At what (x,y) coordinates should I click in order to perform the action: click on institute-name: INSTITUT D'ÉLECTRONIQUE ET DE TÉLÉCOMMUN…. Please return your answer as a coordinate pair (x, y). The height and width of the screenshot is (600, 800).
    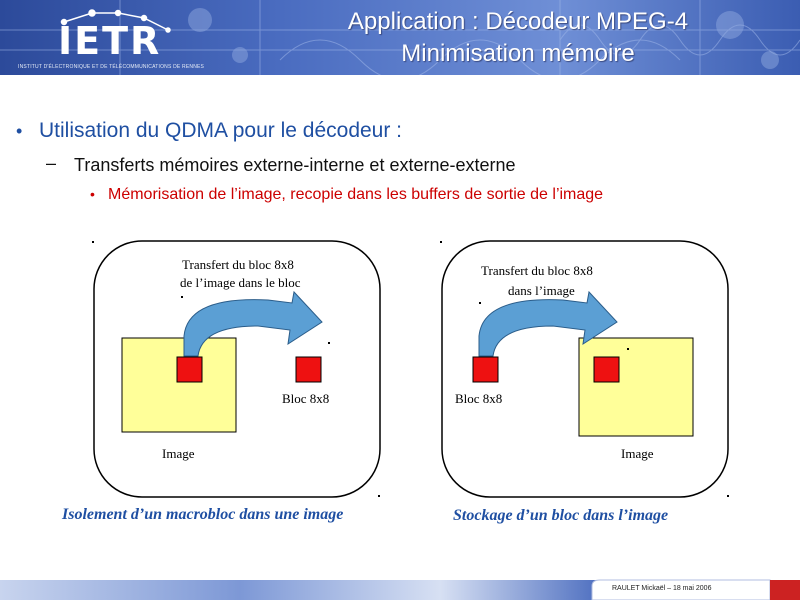
    Looking at the image, I should click on (111, 67).